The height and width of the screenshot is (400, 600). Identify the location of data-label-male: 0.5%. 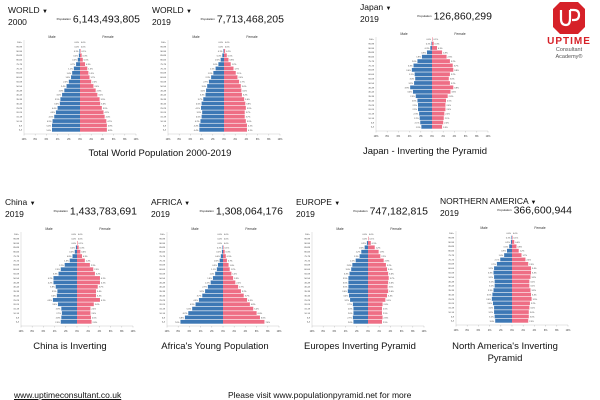
(506, 247).